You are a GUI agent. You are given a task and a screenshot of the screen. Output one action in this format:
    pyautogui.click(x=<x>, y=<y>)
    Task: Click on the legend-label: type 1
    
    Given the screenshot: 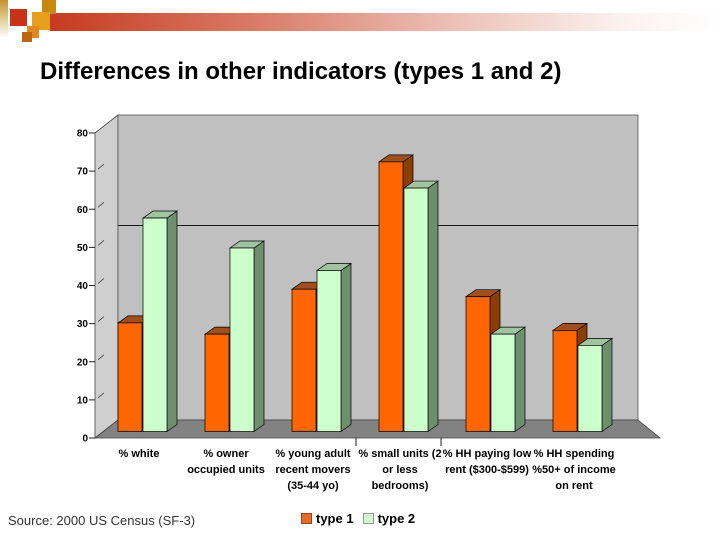 What is the action you would take?
    pyautogui.click(x=335, y=518)
    